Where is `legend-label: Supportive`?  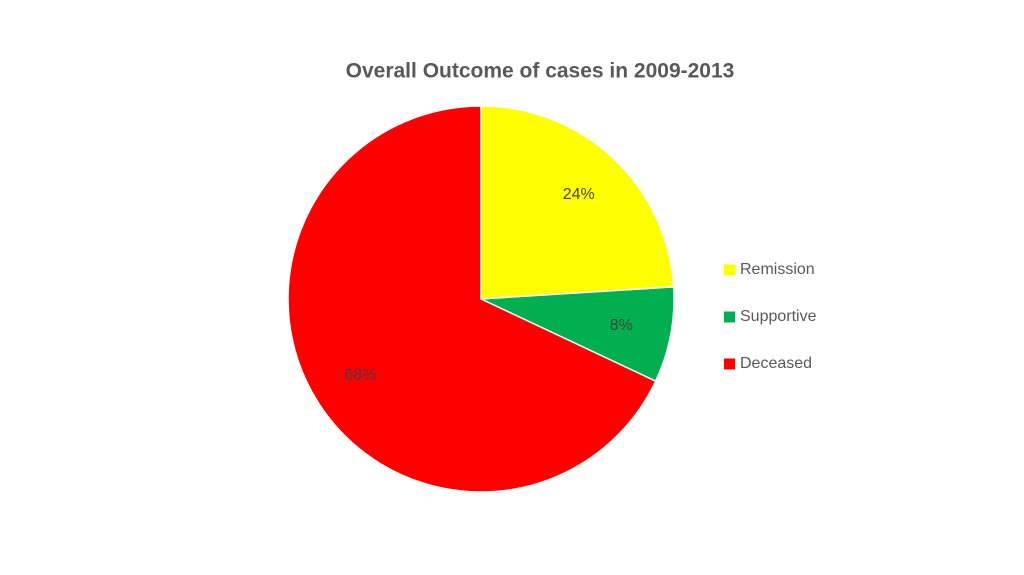
legend-label: Supportive is located at coordinates (778, 316).